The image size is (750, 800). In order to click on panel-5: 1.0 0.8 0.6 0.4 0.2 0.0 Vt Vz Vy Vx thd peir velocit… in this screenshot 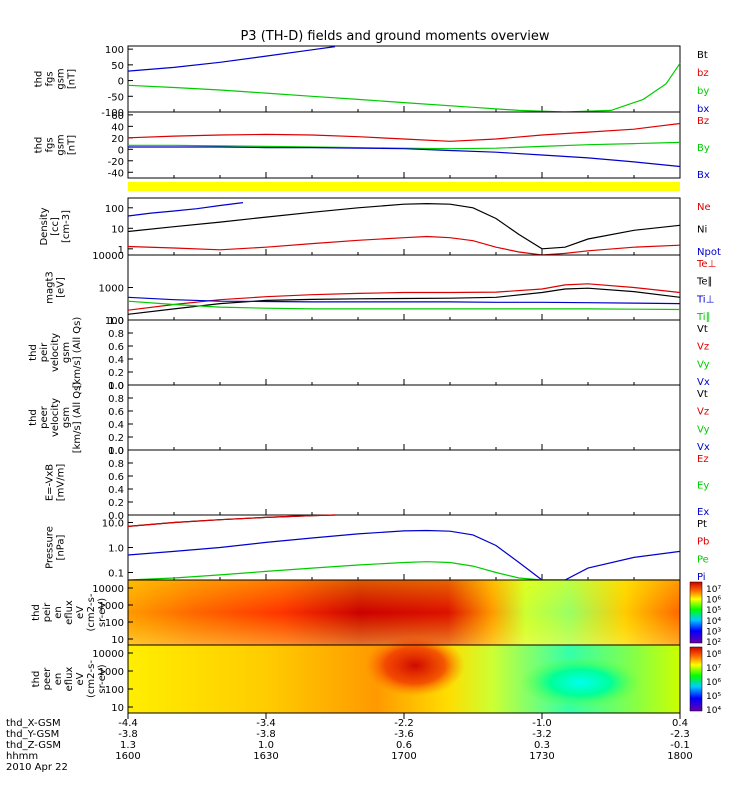, I will do `click(369, 354)`.